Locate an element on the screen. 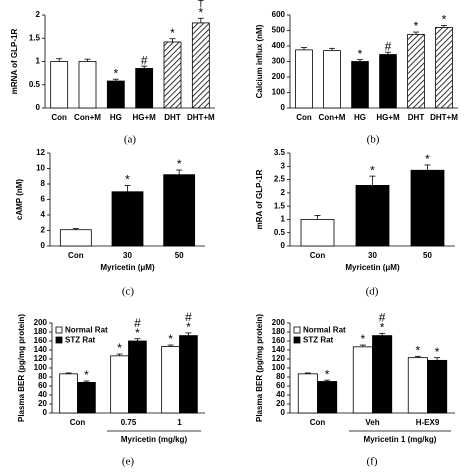 The height and width of the screenshot is (472, 474). y-tick-label: 180 is located at coordinates (41, 331).